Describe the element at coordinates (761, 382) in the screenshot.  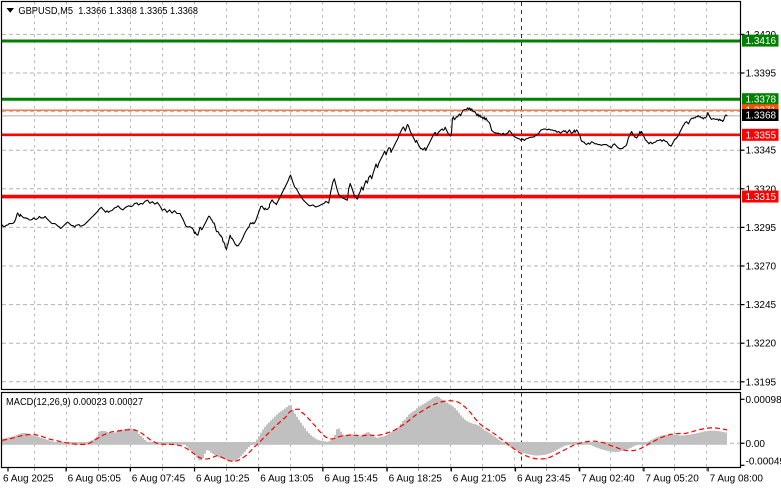
I see `svg-text: 1.3195` at that location.